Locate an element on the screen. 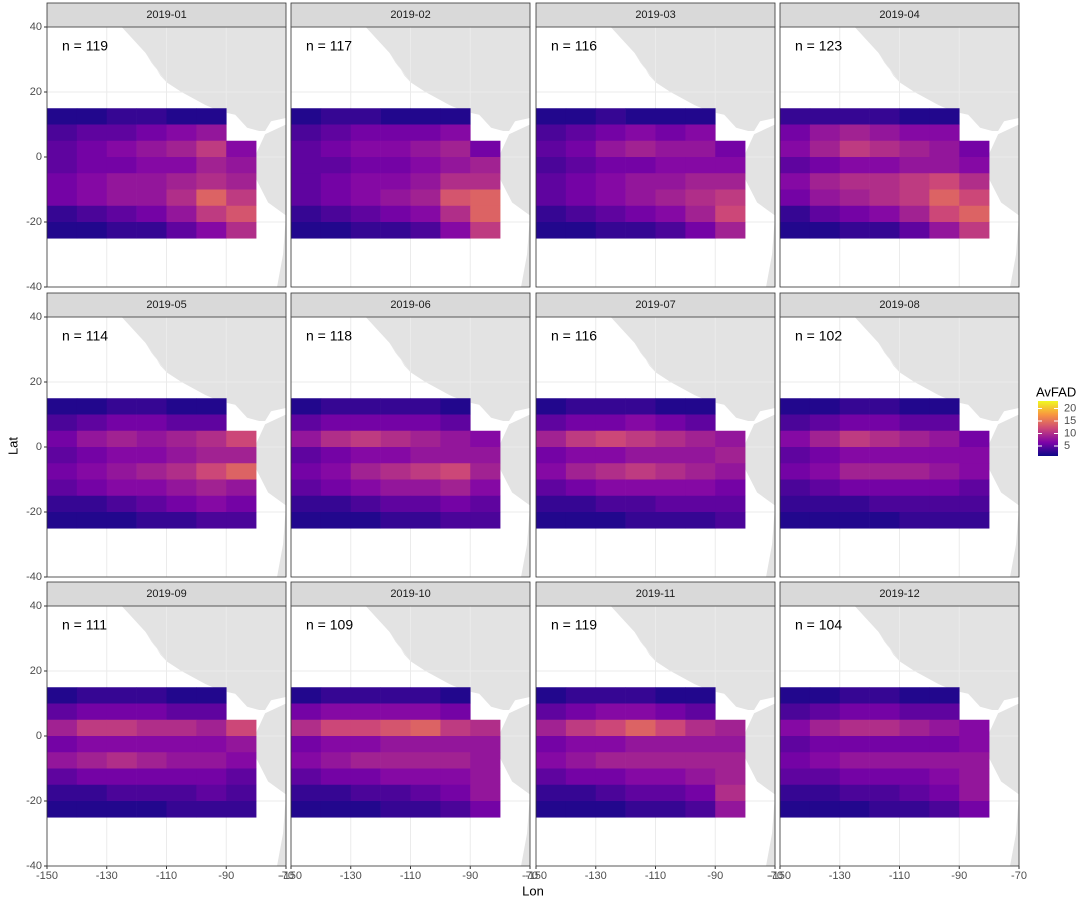 This screenshot has height=903, width=1087. facet-strip is located at coordinates (655, 305).